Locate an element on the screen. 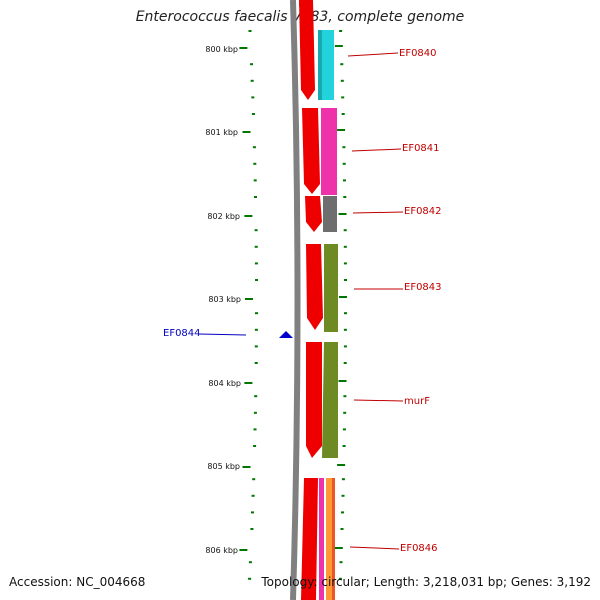  marker-label-EF0844: EF0844 is located at coordinates (182, 333).